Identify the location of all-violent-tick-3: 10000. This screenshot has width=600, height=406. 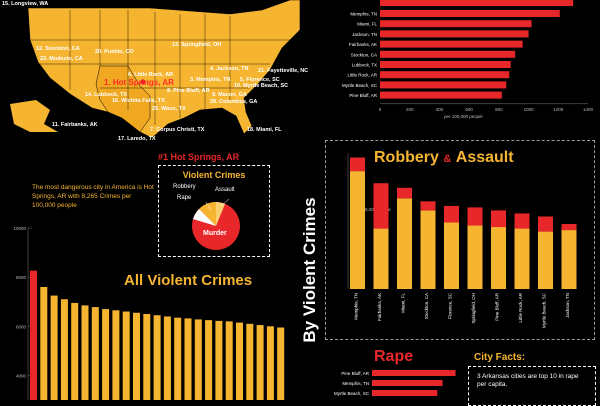
(19, 228).